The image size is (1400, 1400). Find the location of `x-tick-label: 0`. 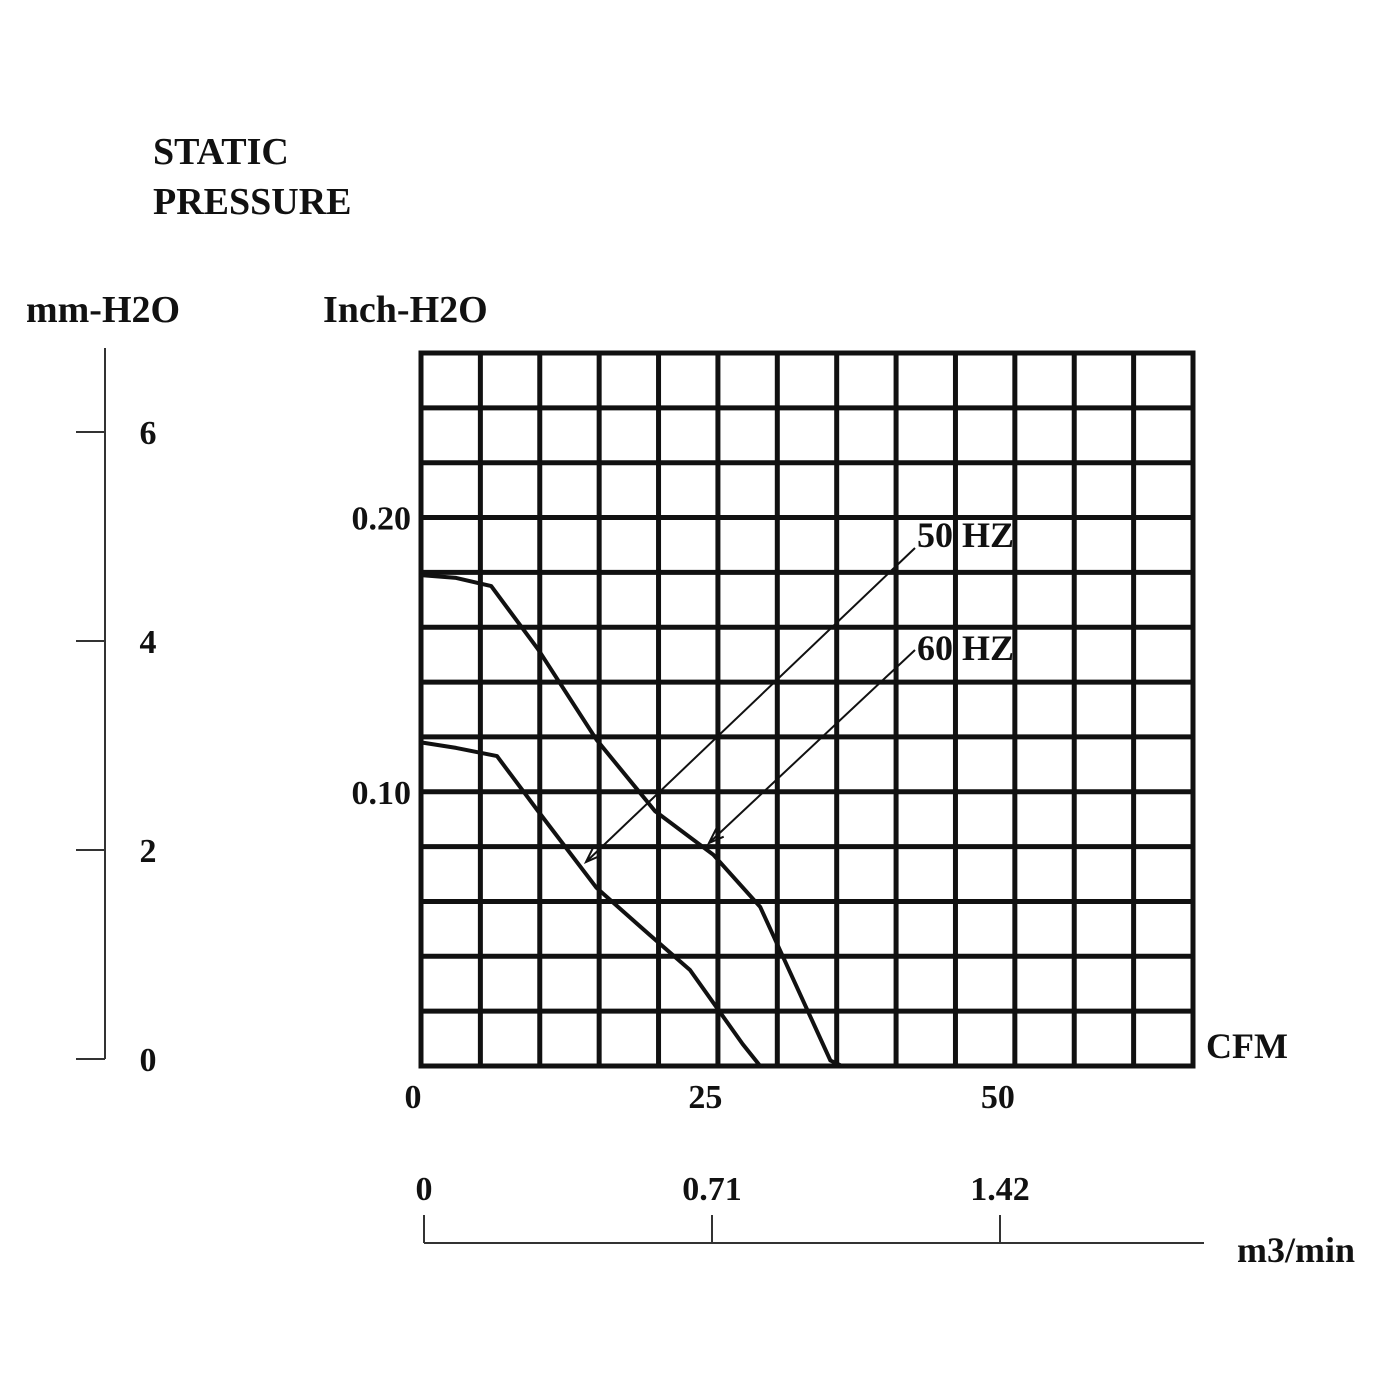

x-tick-label: 0 is located at coordinates (413, 1097).